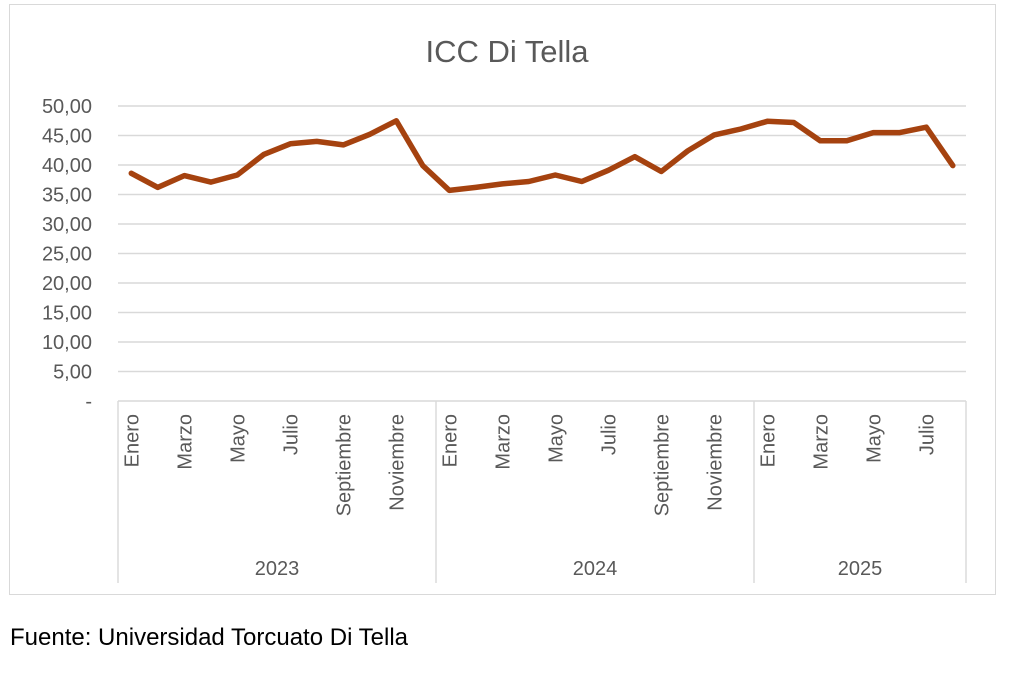  Describe the element at coordinates (277, 569) in the screenshot. I see `x-group-label: 2023` at that location.